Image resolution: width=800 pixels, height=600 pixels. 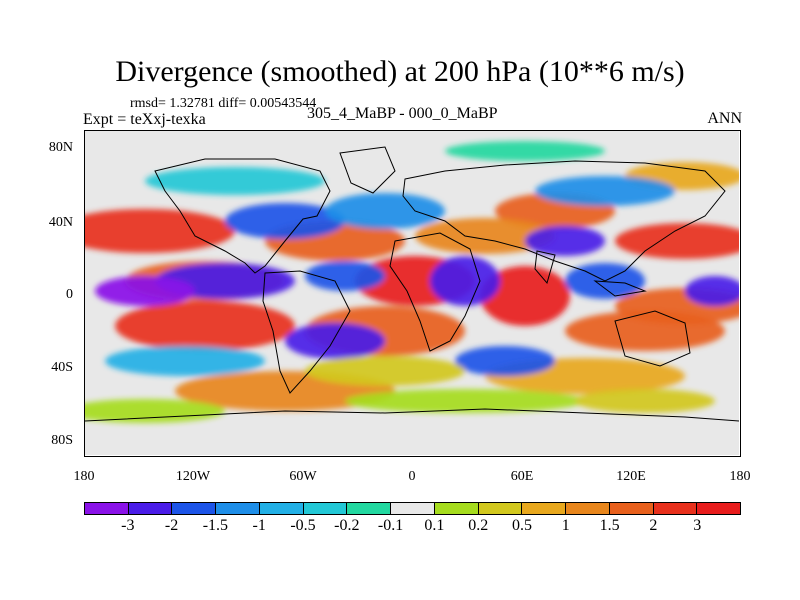 I want to click on lon-tick-label: 0, so click(x=412, y=476).